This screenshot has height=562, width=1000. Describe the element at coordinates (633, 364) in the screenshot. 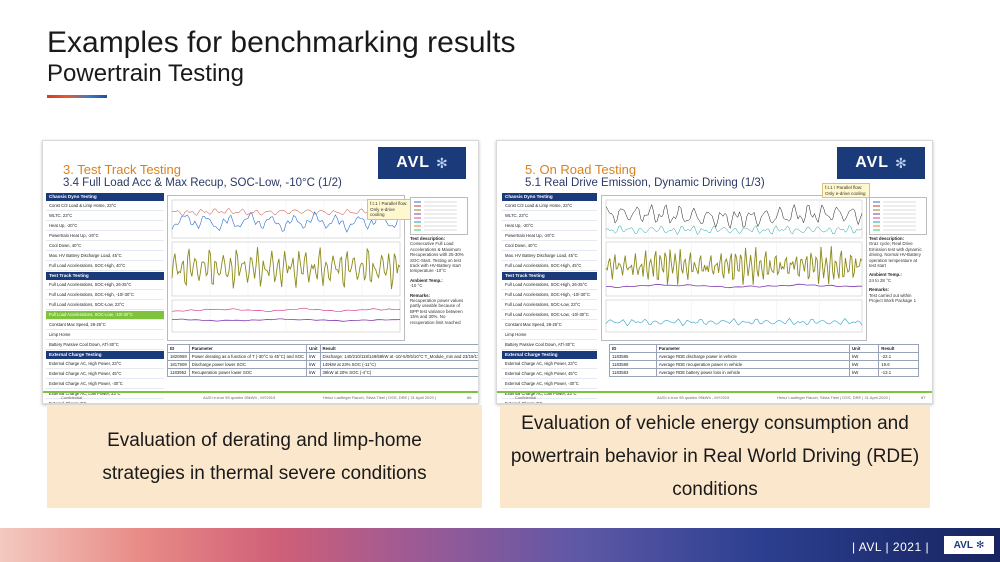

I see `table-cell: 1183589` at that location.